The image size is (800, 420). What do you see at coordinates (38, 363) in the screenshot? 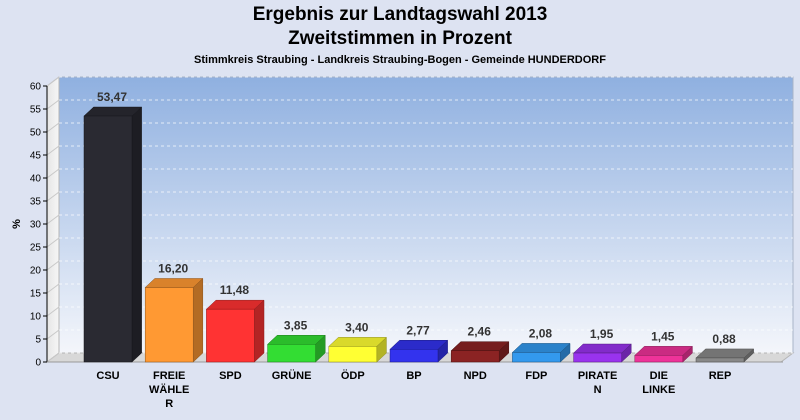
I see `y-tick-label: 0` at bounding box center [38, 363].